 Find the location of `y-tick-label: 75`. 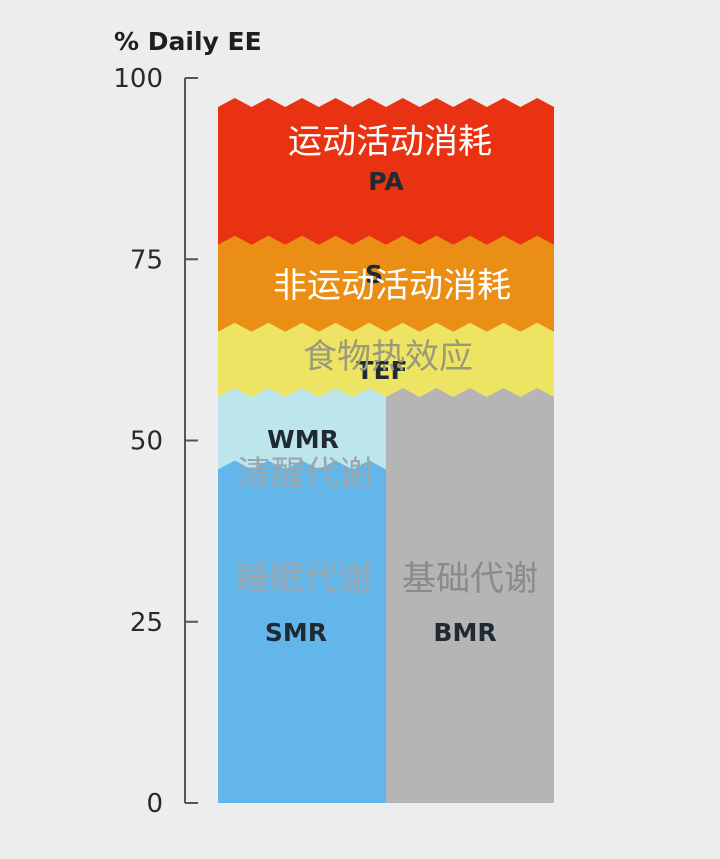

y-tick-label: 75 is located at coordinates (146, 260).